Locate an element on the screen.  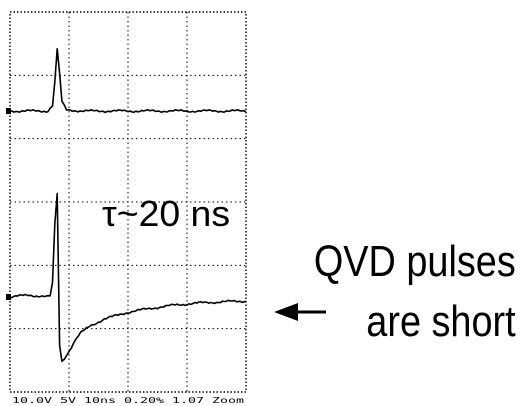
callout-line-1: QVD pulses is located at coordinates (415, 261).